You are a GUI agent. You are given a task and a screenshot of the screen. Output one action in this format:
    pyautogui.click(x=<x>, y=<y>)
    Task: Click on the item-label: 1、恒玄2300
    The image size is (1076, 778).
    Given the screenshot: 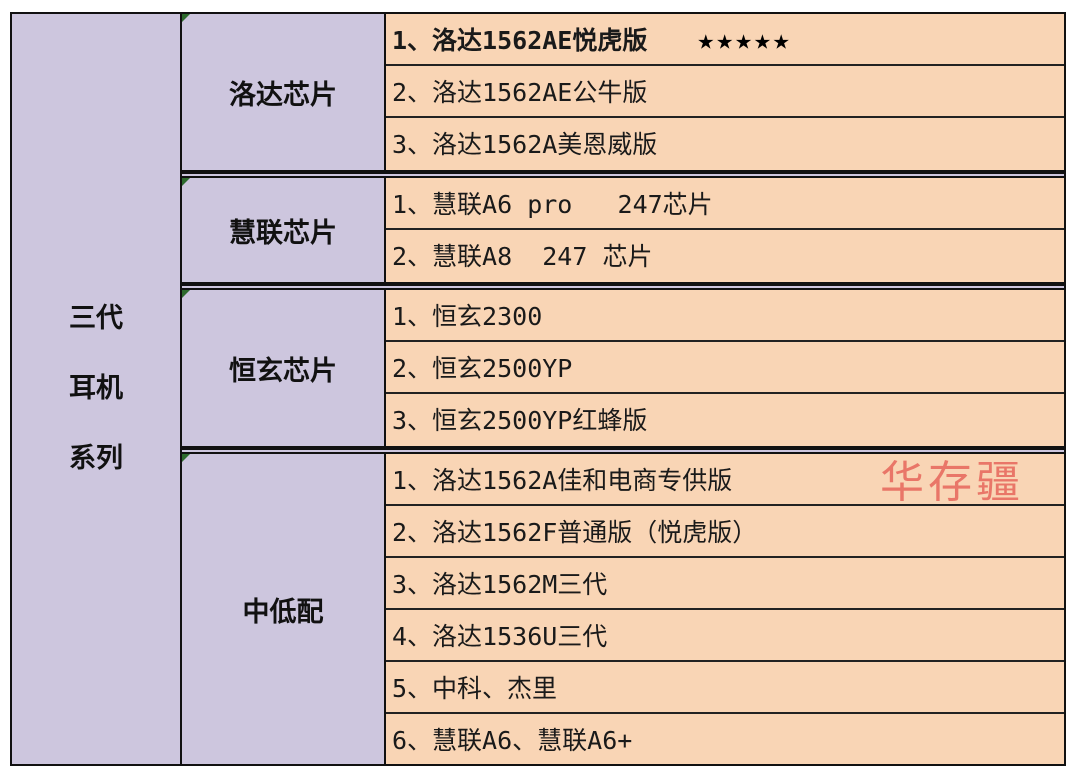 What is the action you would take?
    pyautogui.click(x=467, y=316)
    